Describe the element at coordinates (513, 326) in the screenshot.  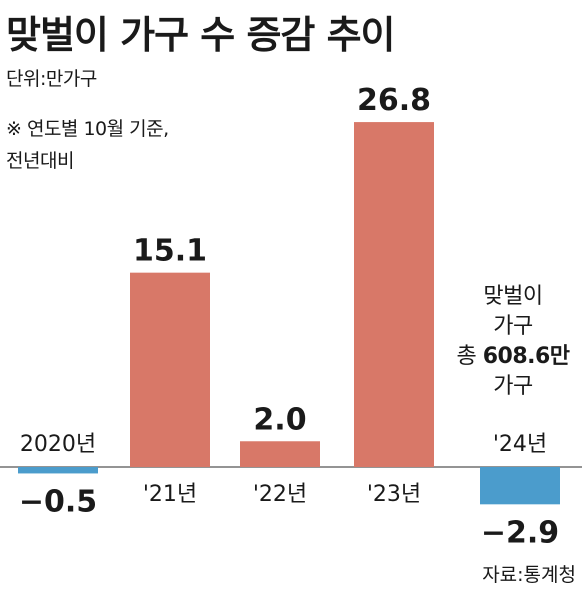
I see `annotation-line-2: 가구` at that location.